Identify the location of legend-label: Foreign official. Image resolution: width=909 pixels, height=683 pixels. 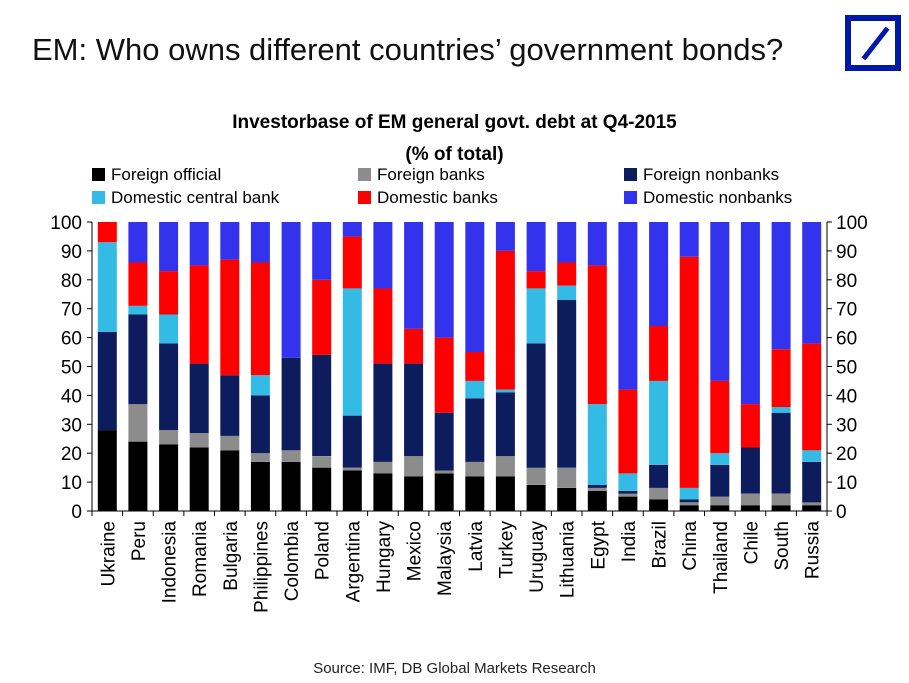
(166, 174).